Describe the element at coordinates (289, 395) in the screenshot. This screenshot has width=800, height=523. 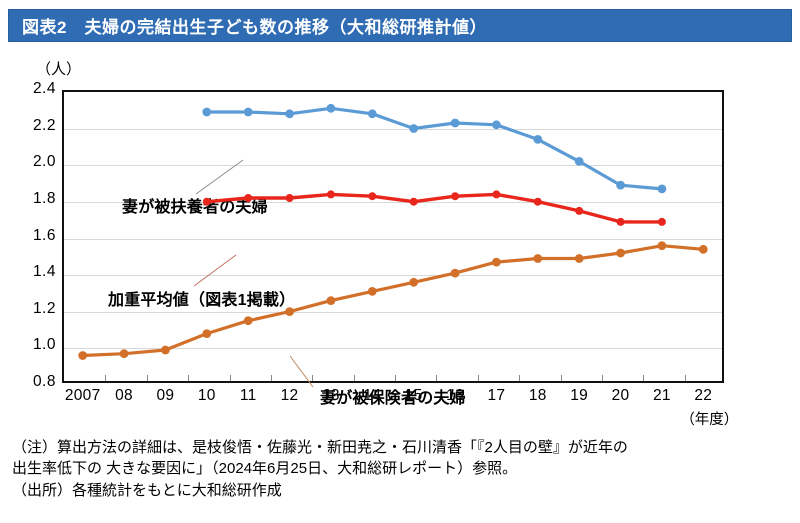
I see `x-tick-label: 12` at that location.